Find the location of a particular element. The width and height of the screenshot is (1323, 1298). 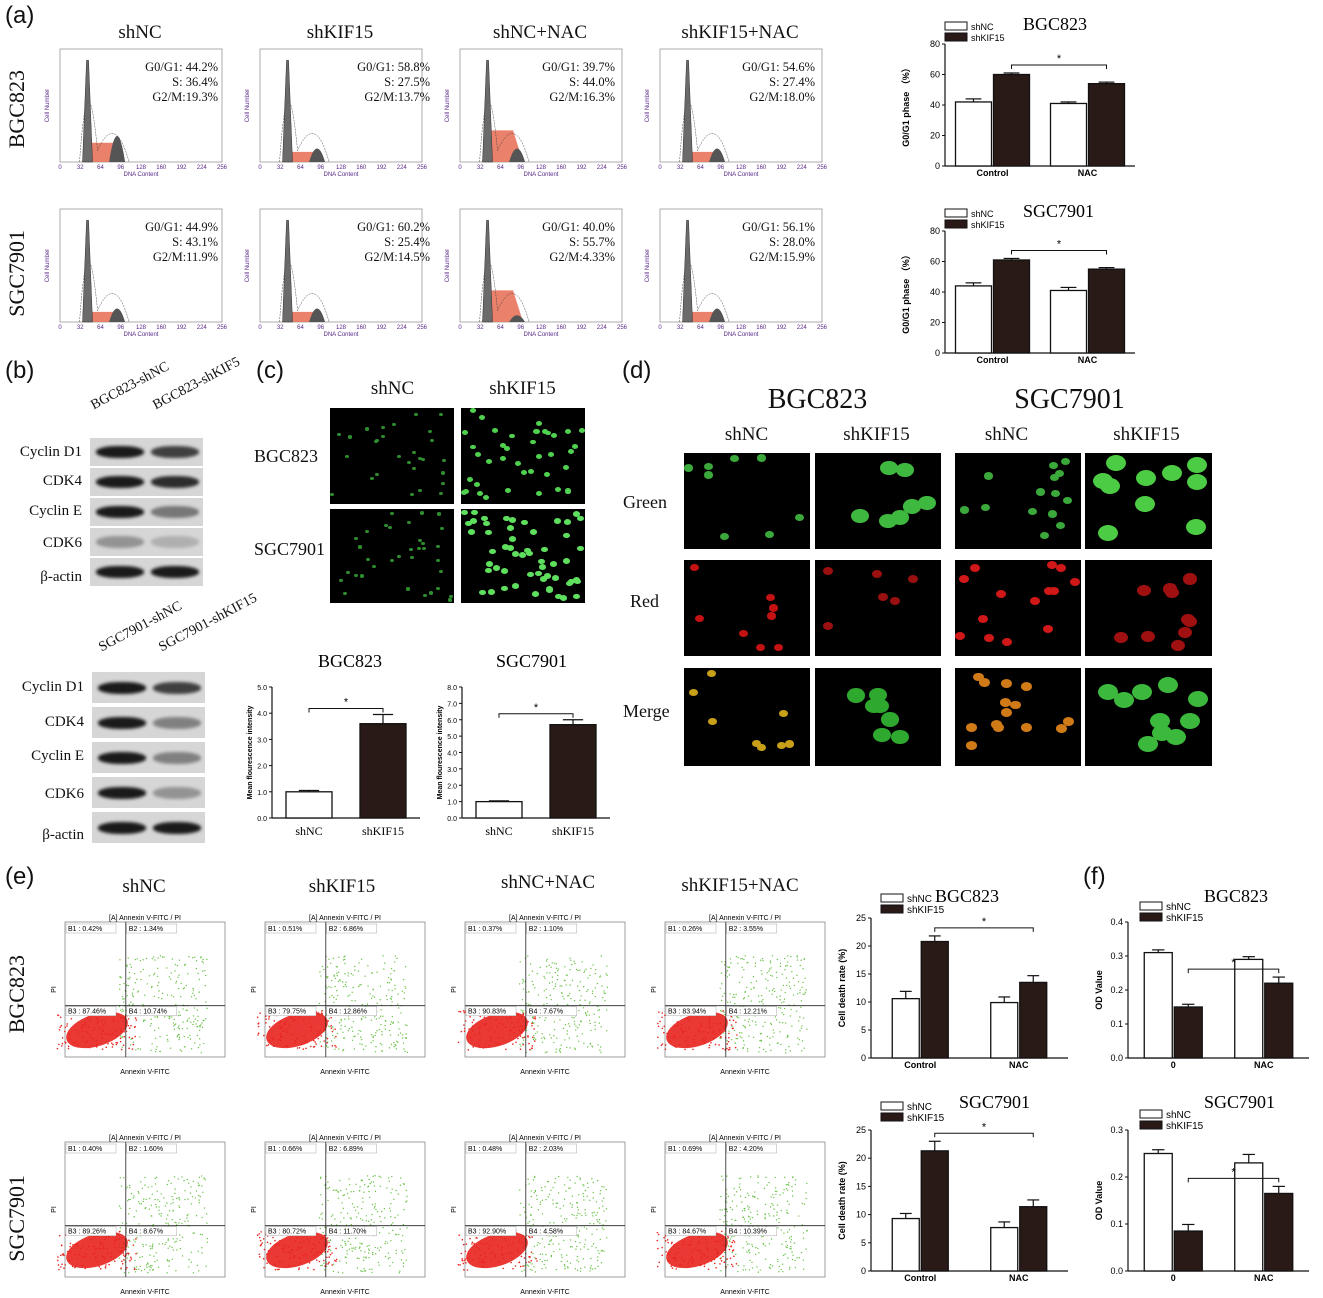

cell-cycle-stat: G0/G1: 44.2% is located at coordinates (181, 67).